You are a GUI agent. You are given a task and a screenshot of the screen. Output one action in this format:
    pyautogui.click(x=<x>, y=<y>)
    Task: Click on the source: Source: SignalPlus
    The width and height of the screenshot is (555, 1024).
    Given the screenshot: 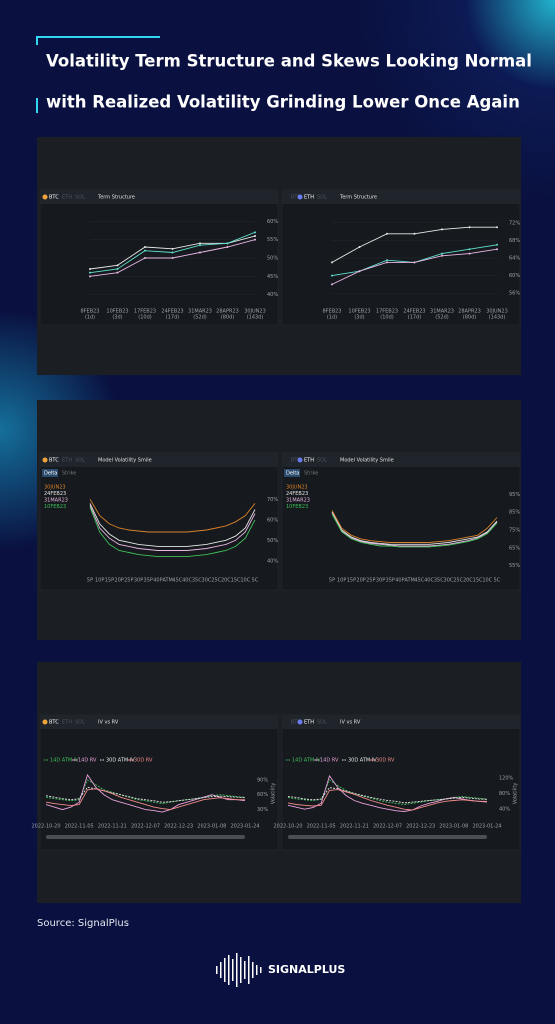 What is the action you would take?
    pyautogui.click(x=83, y=923)
    